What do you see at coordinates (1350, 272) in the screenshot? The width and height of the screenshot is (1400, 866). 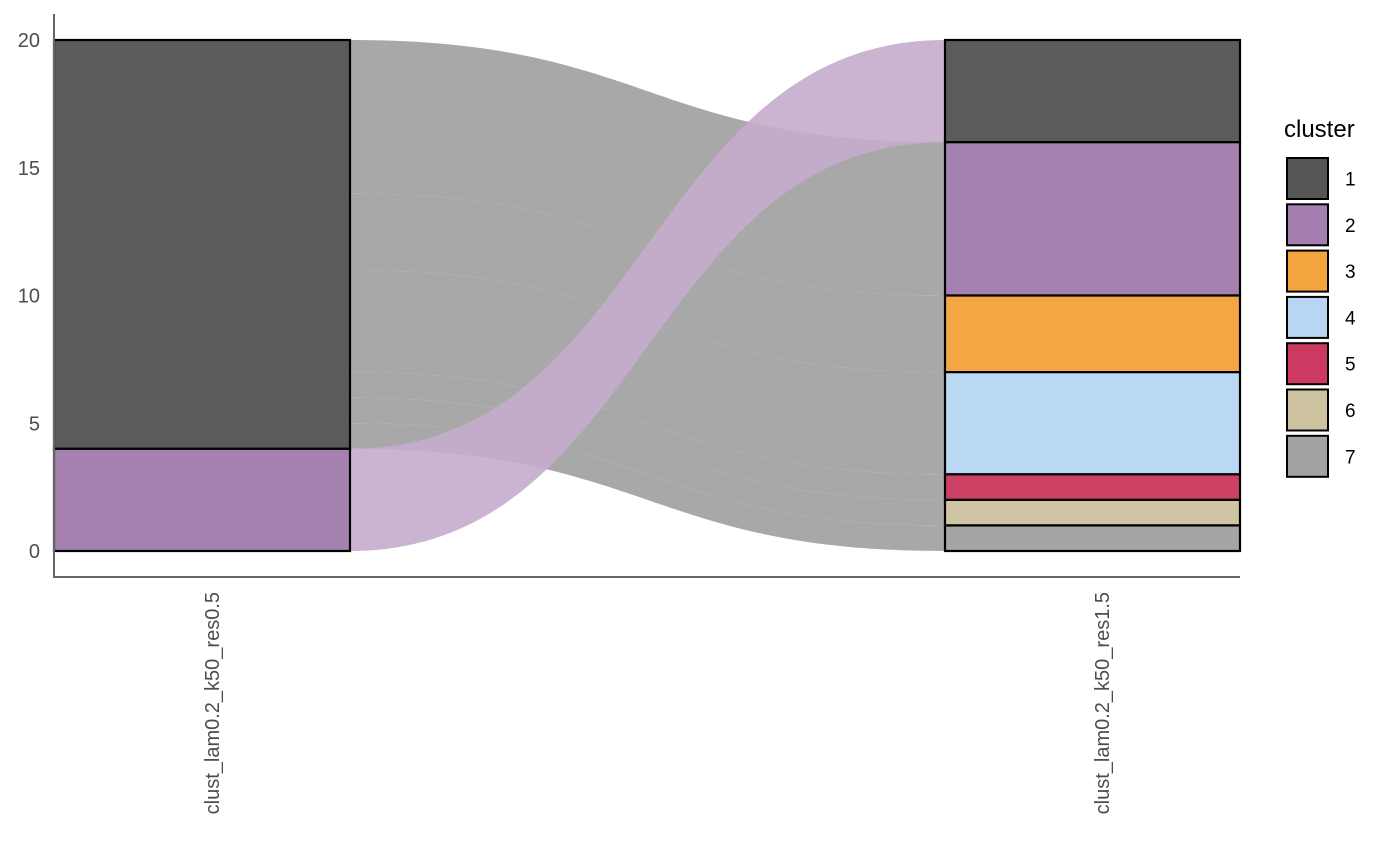 I see `legend-label-3: 3` at bounding box center [1350, 272].